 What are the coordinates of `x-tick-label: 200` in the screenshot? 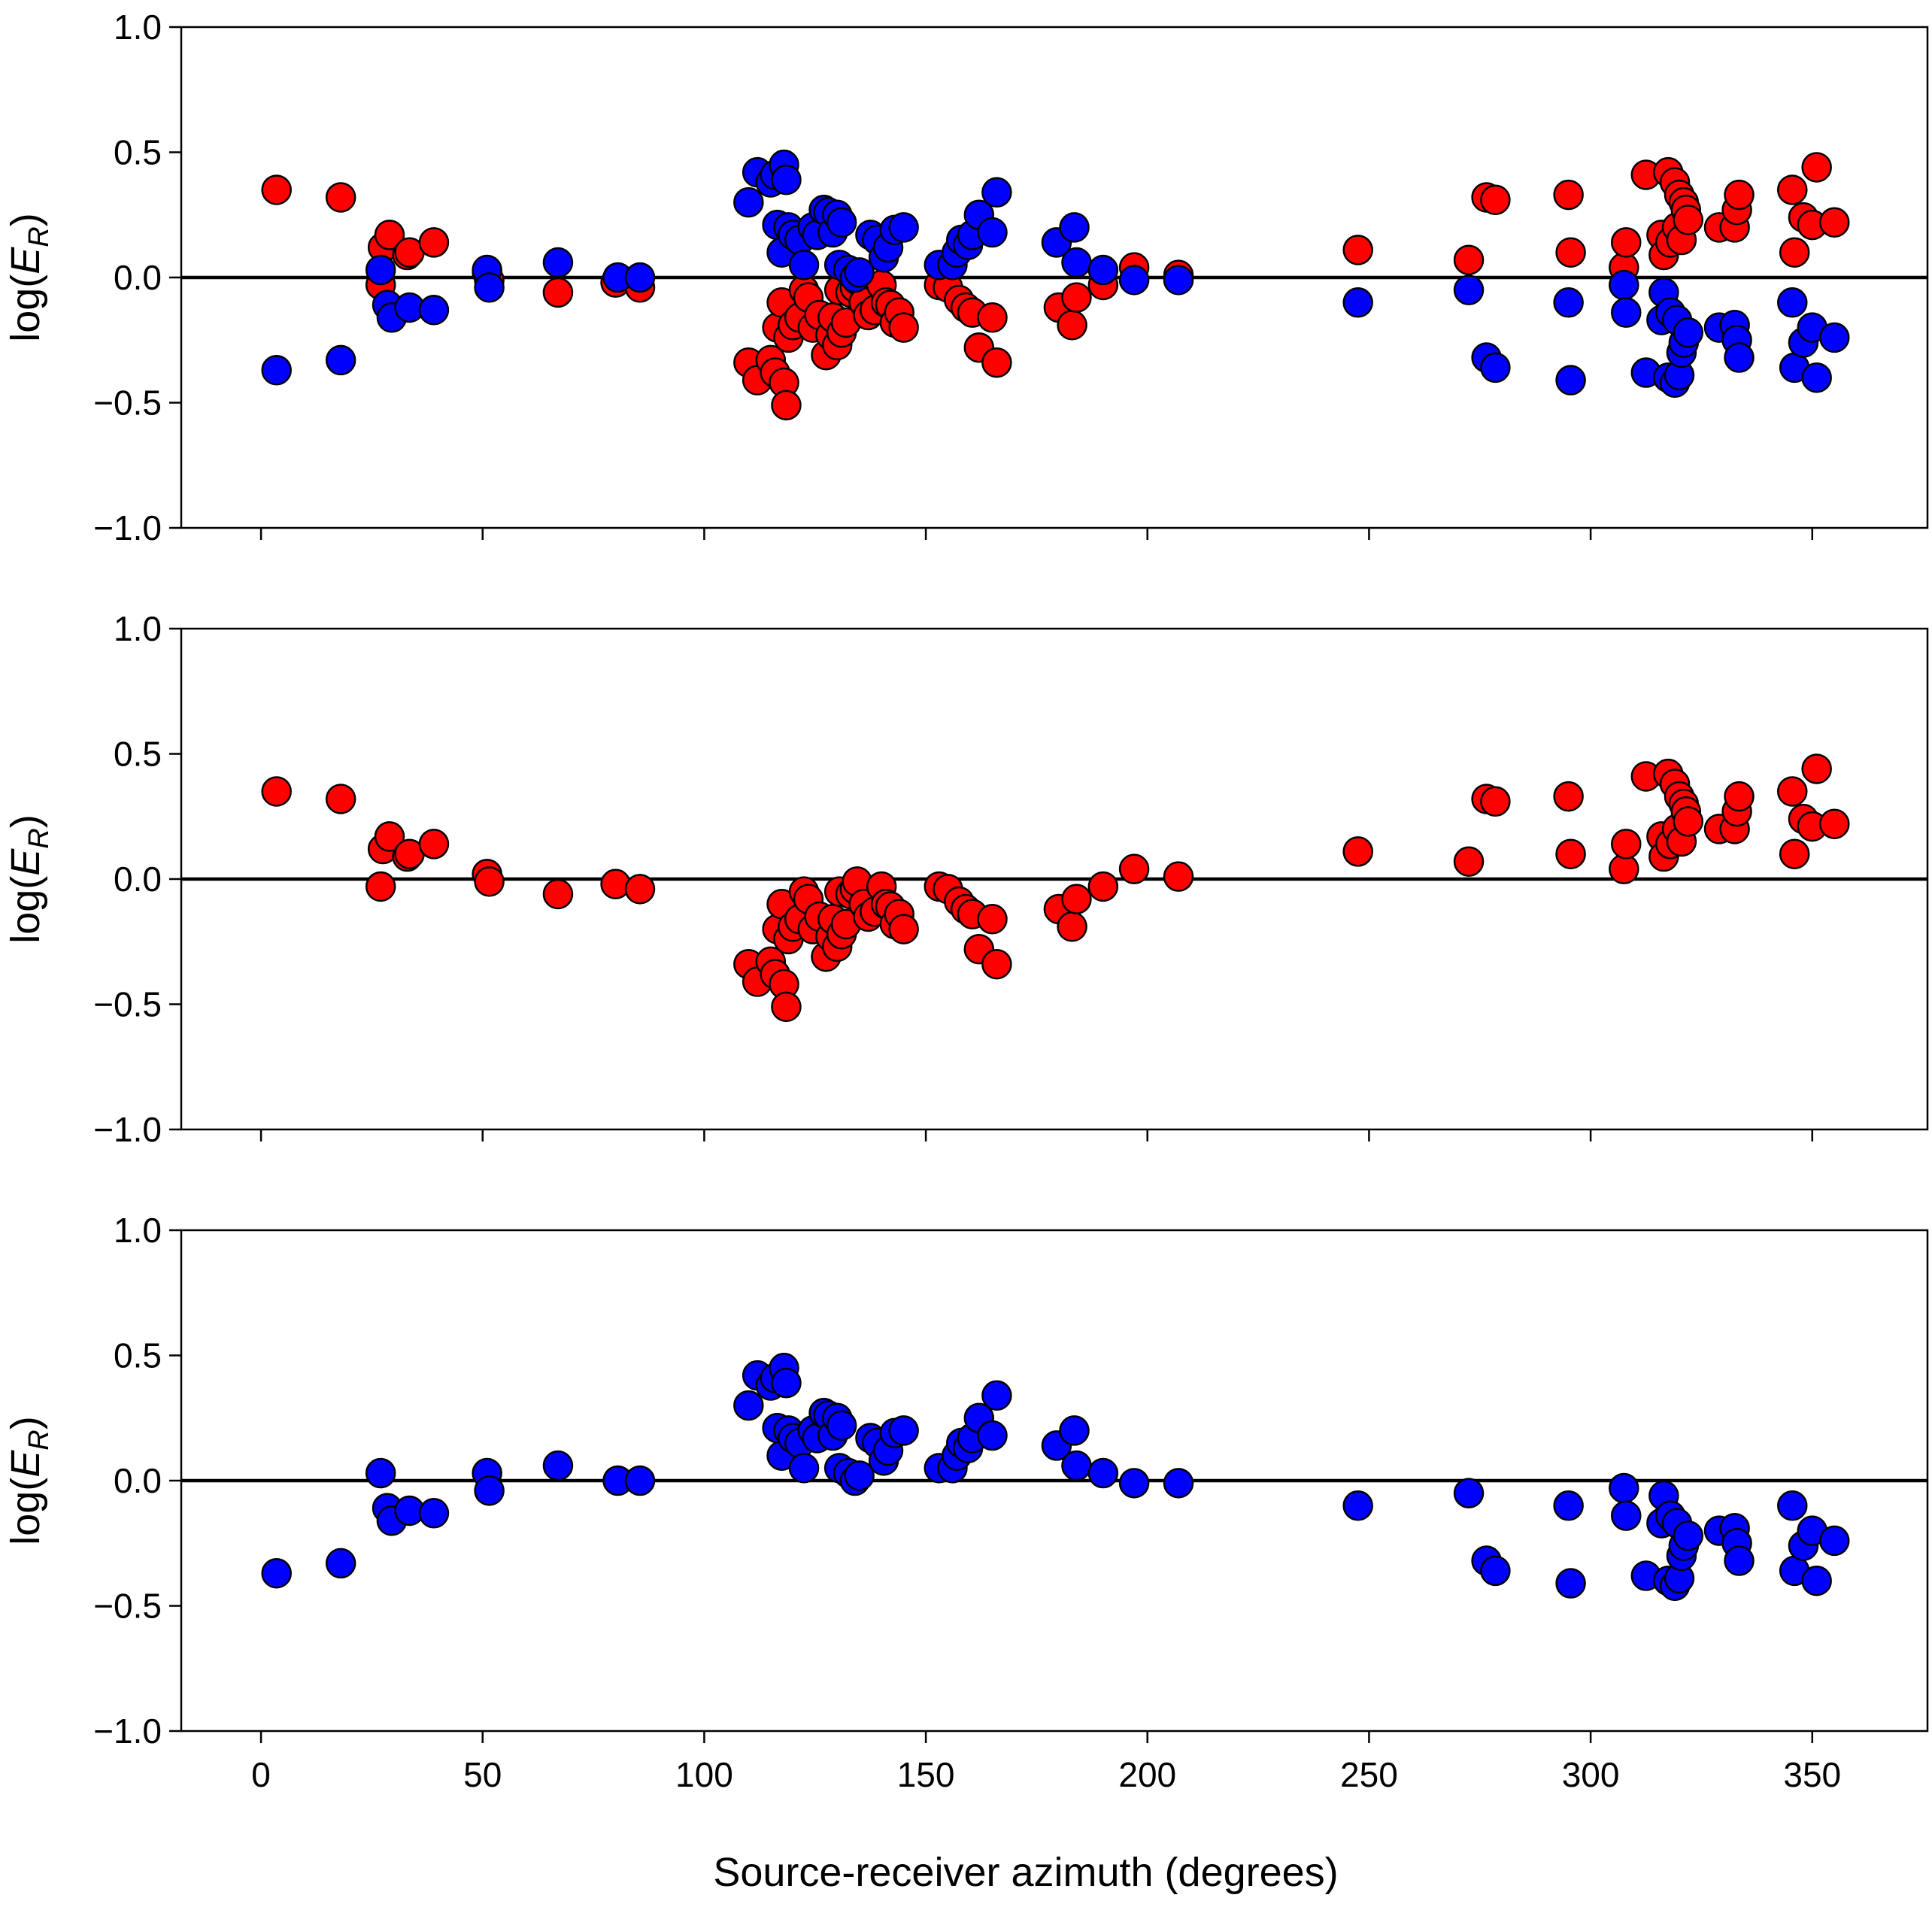 It's located at (1147, 1774).